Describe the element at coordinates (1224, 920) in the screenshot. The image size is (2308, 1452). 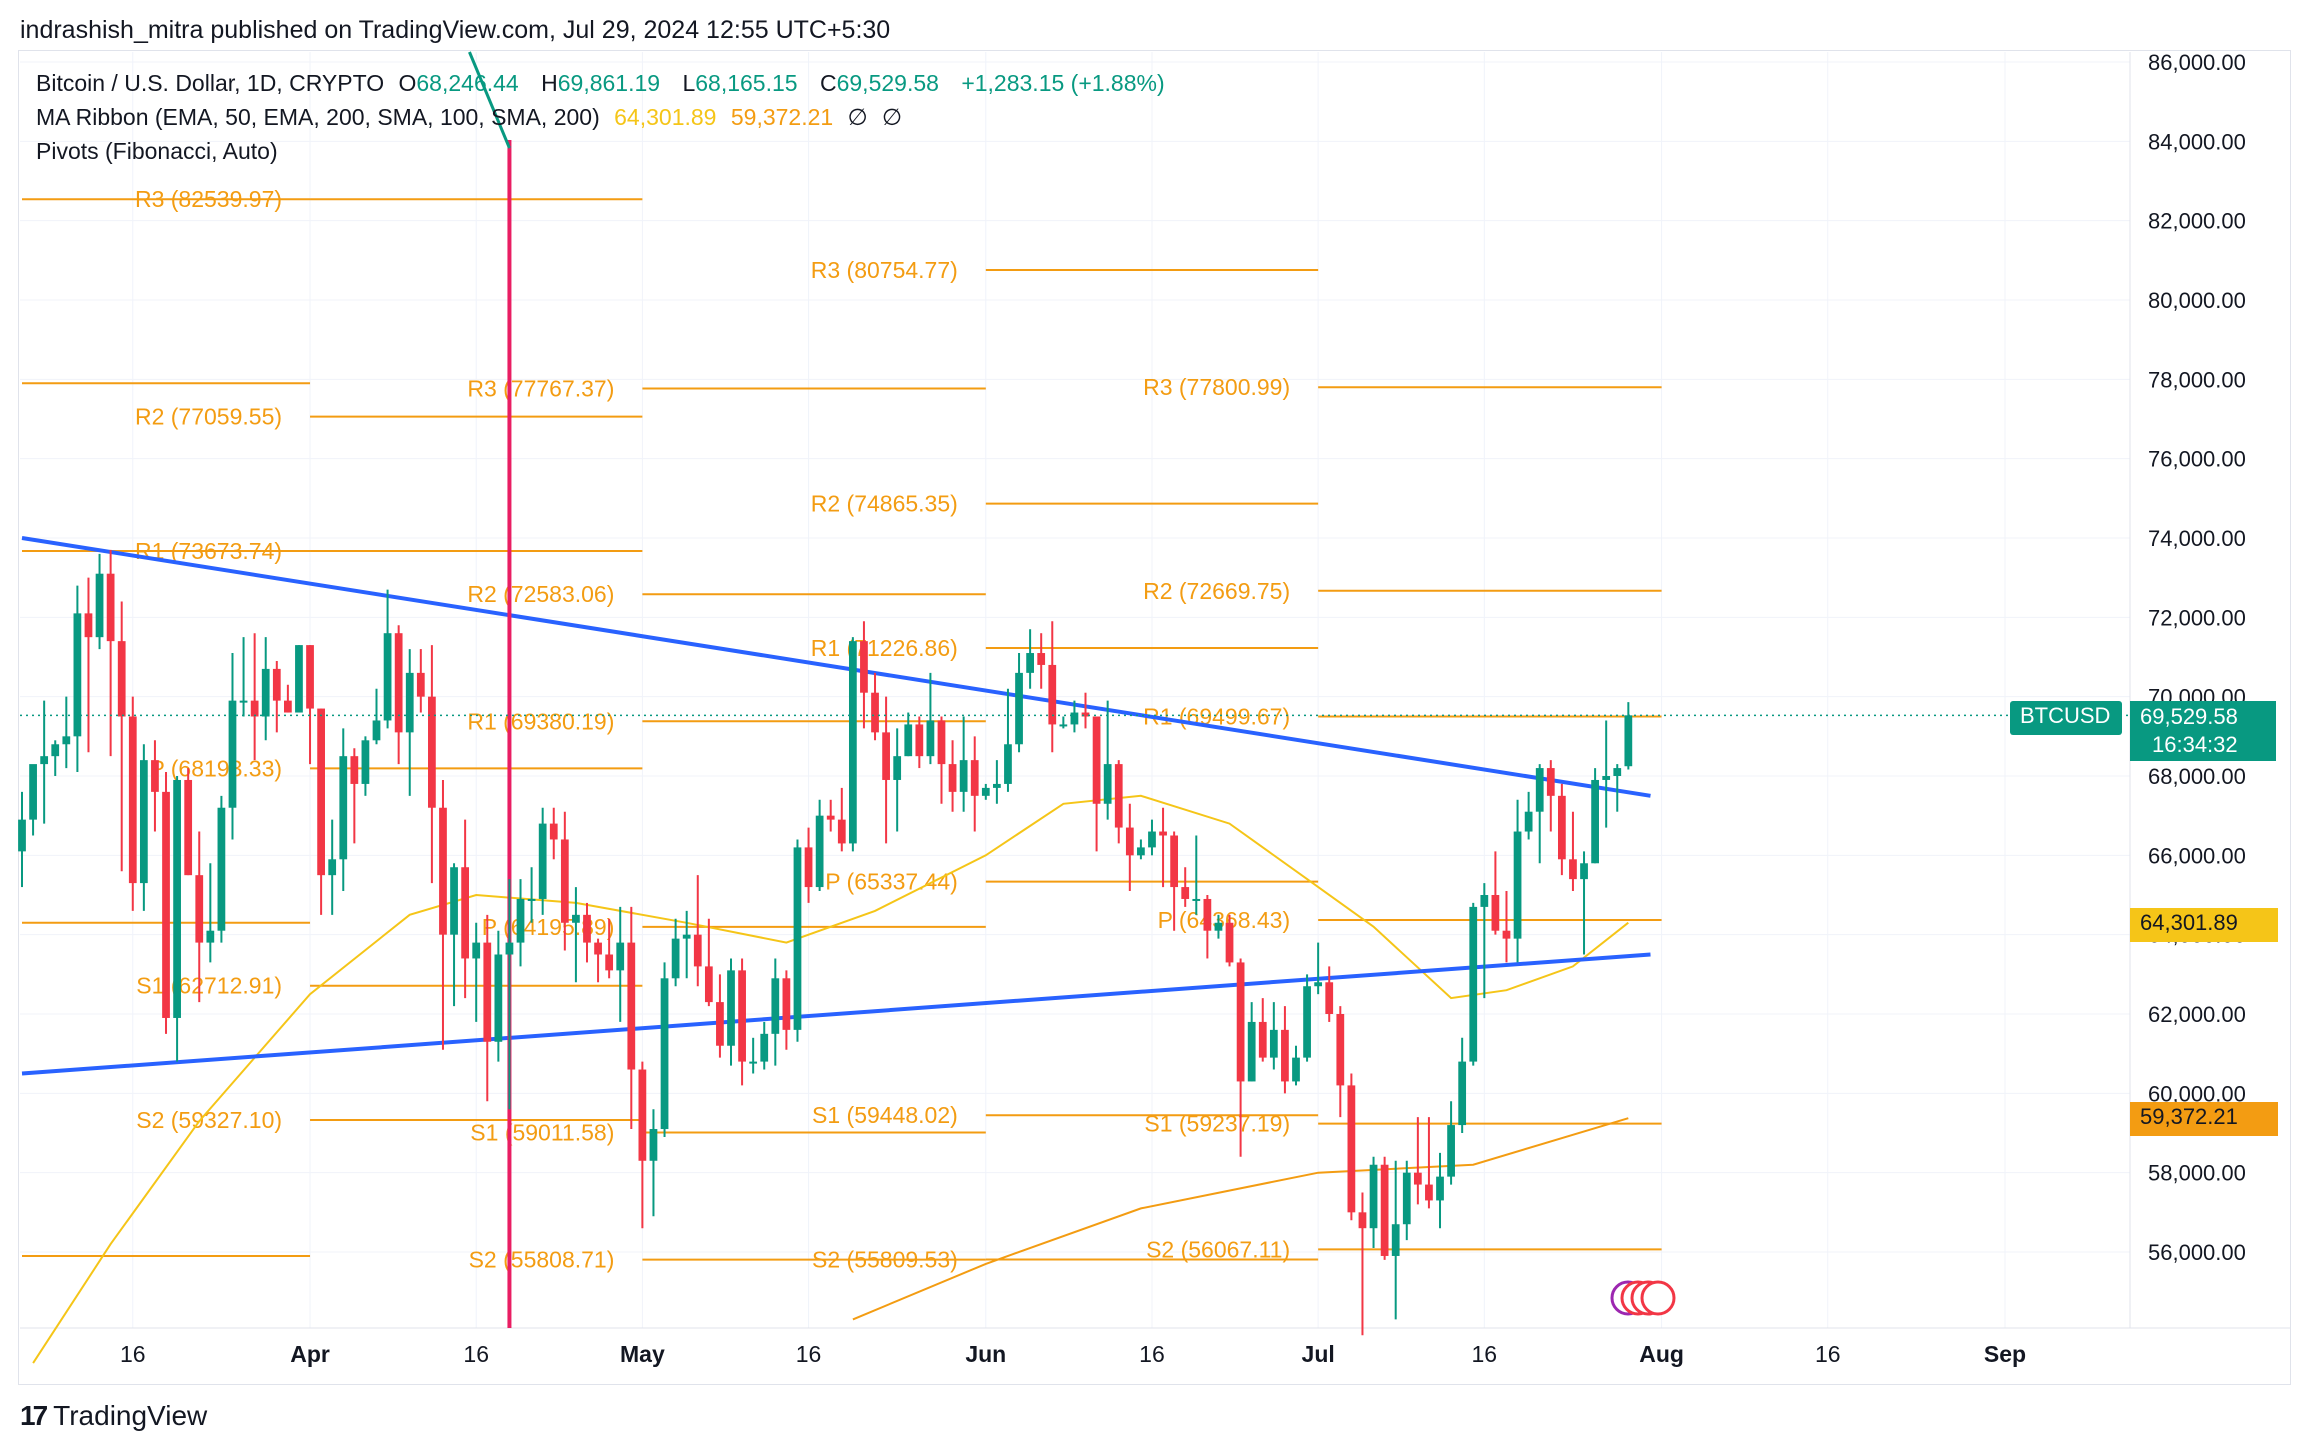
I see `pivot-level-label: P (64368.43)` at that location.